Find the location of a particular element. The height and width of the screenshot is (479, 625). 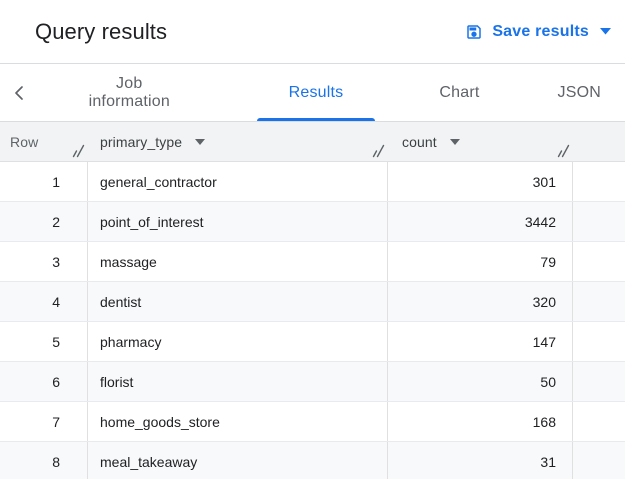

table-row: 2 point_of_interest 3442 is located at coordinates (312, 222).